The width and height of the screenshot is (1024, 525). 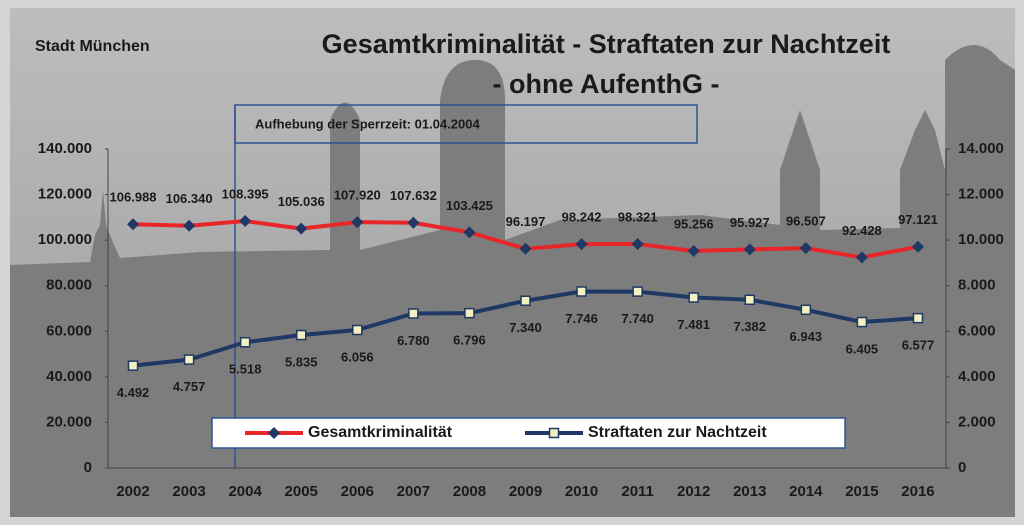 I want to click on x-tick-label: 2014, so click(x=806, y=491).